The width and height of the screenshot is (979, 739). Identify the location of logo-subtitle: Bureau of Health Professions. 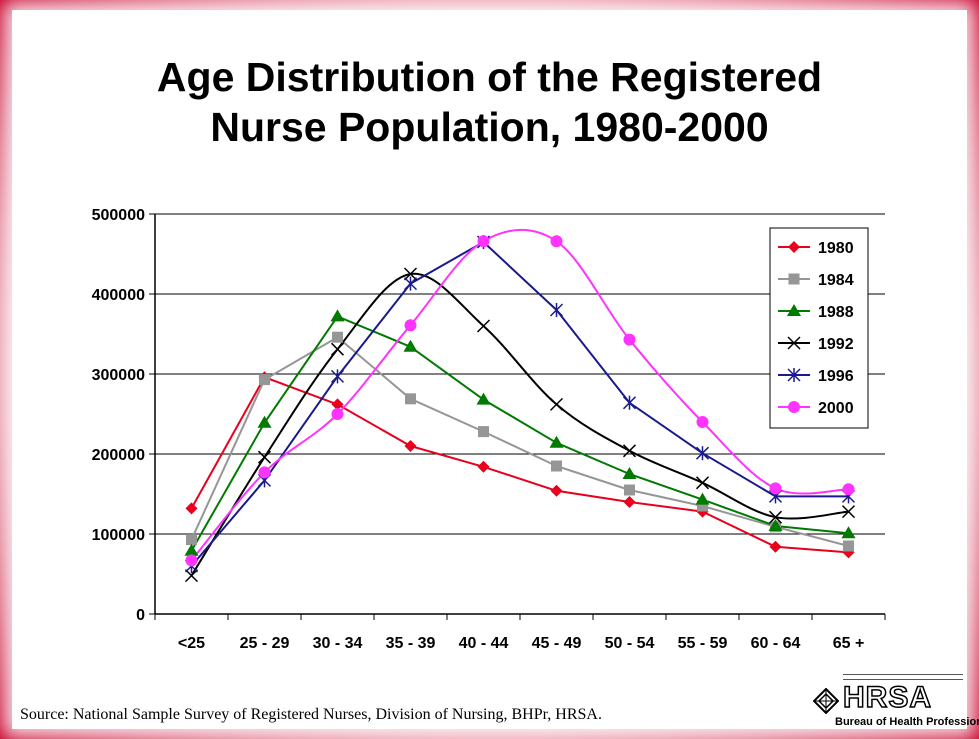
(907, 722).